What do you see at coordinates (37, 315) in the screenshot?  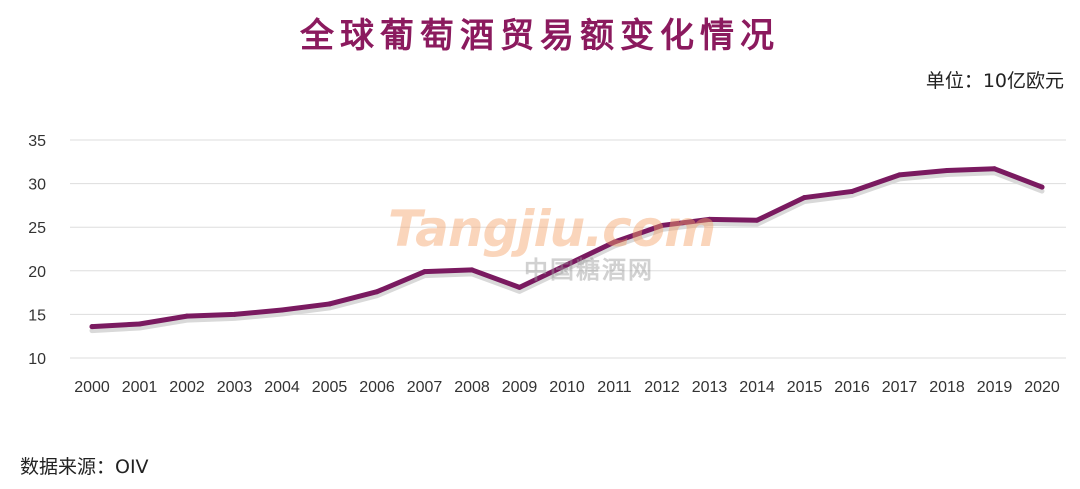 I see `y-tick-label: 15` at bounding box center [37, 315].